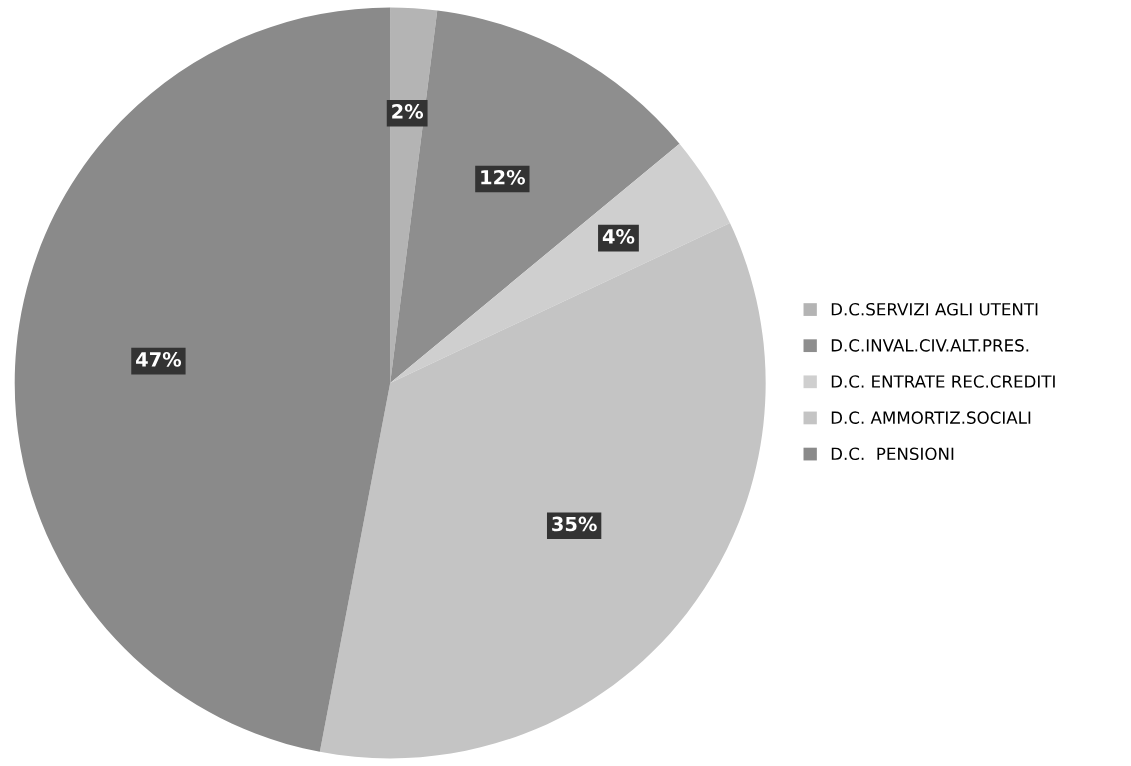  I want to click on data-label: 12%, so click(503, 177).